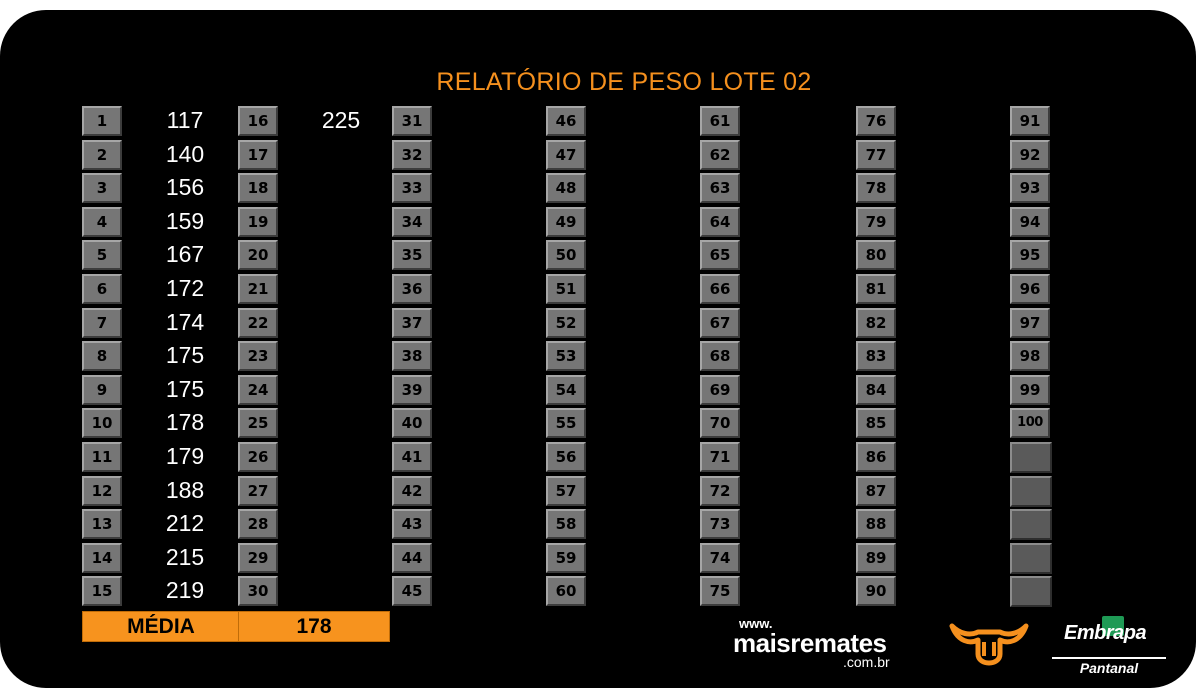 The image size is (1200, 700). I want to click on animal-number: 21, so click(258, 289).